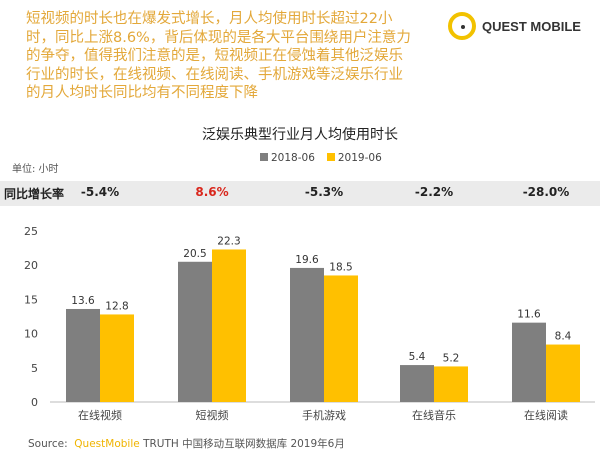 Image resolution: width=600 pixels, height=454 pixels. What do you see at coordinates (244, 444) in the screenshot?
I see `source-text: TRUTH 中国移动互联网数据库 2019年6月` at bounding box center [244, 444].